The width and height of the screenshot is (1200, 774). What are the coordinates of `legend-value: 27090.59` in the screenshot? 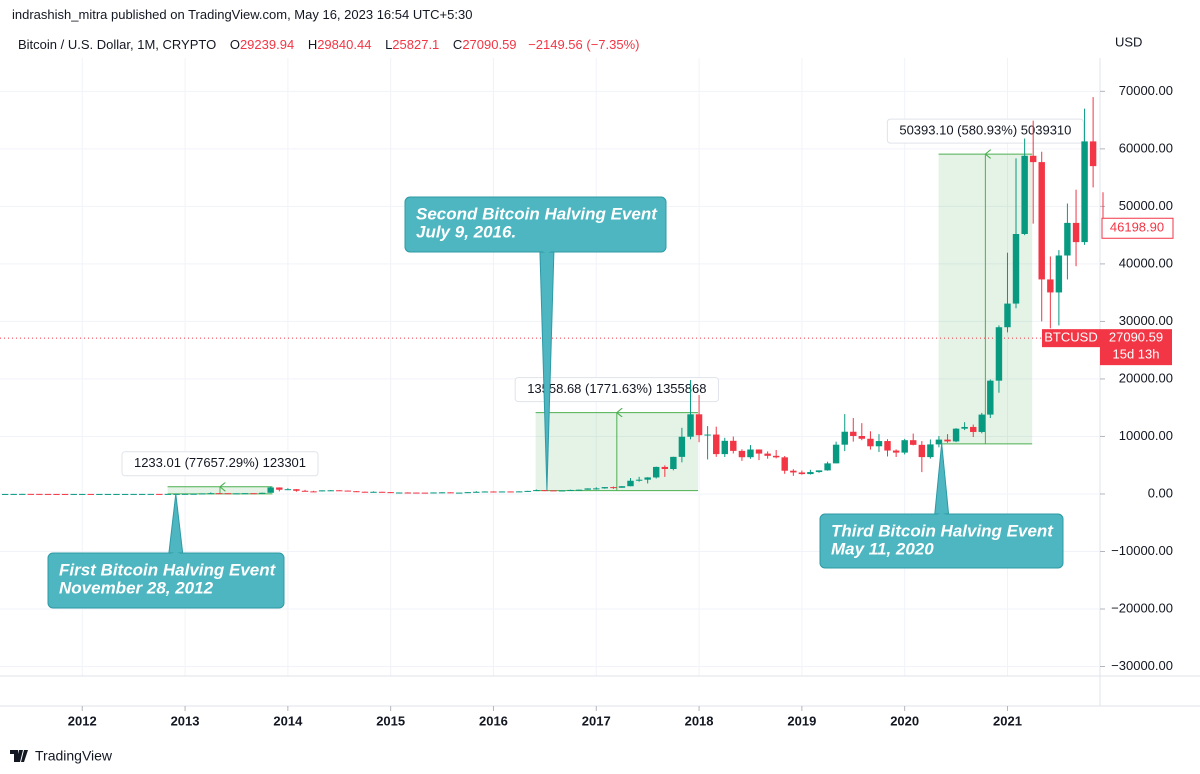 It's located at (489, 44).